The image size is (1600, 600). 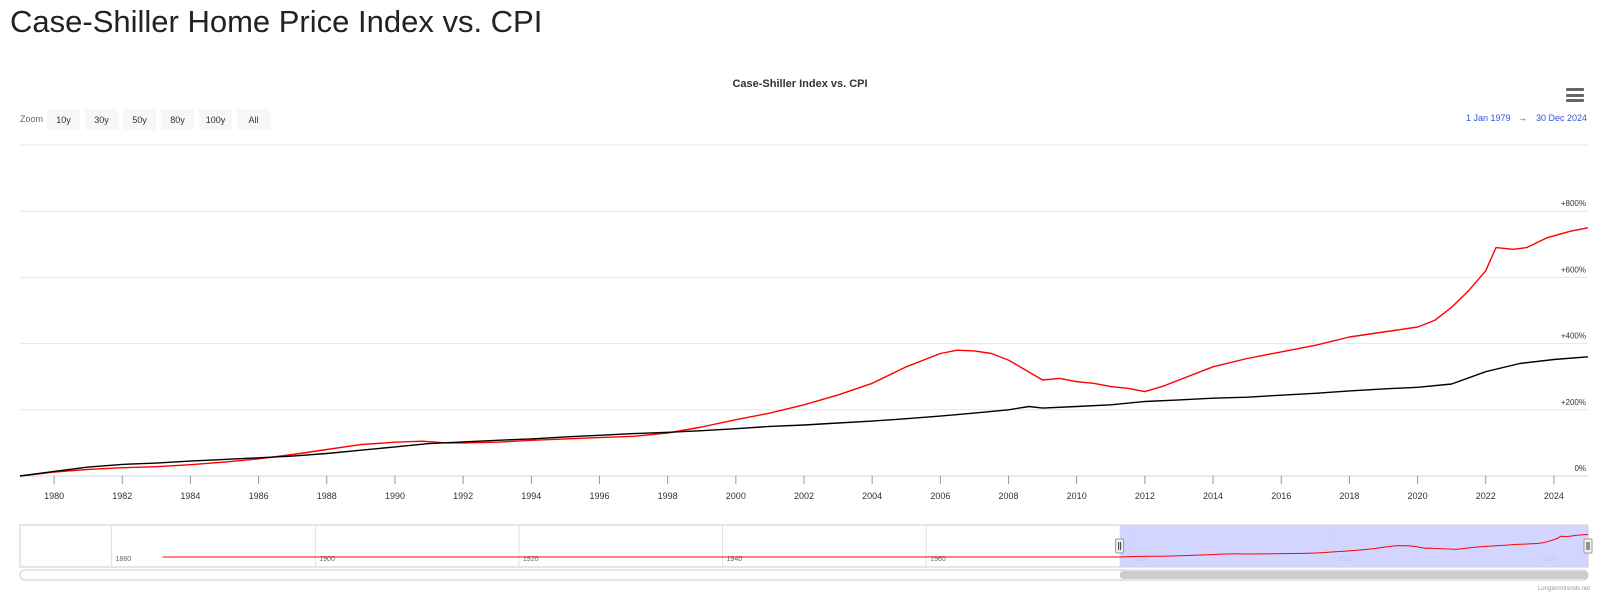 What do you see at coordinates (1575, 95) in the screenshot?
I see `hamburger-menu-icon` at bounding box center [1575, 95].